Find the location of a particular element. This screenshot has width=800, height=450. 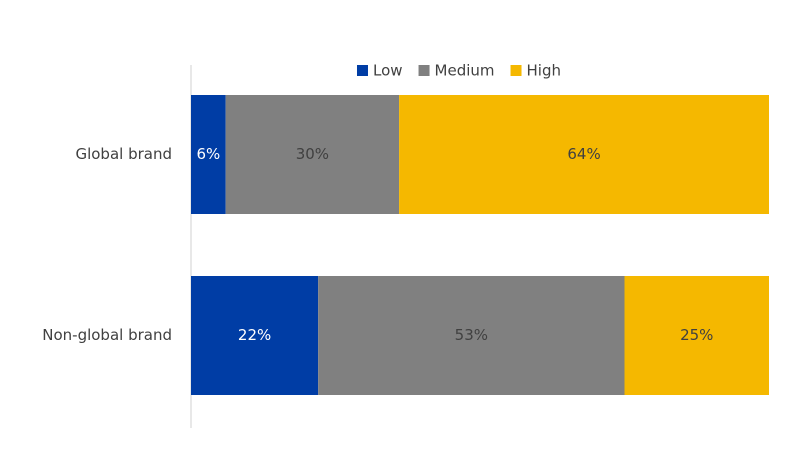

data-label: 25% is located at coordinates (696, 335).